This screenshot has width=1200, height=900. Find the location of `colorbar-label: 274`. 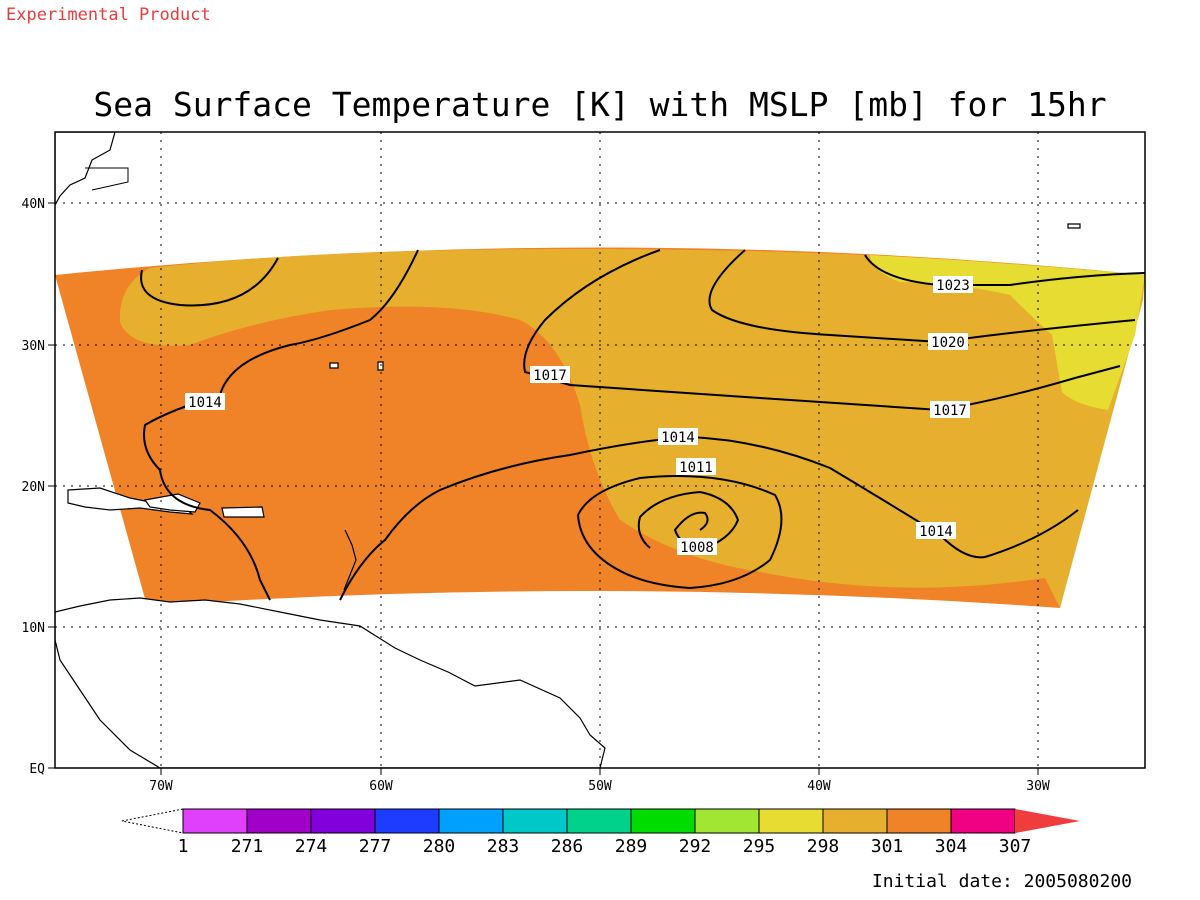

colorbar-label: 274 is located at coordinates (311, 846).